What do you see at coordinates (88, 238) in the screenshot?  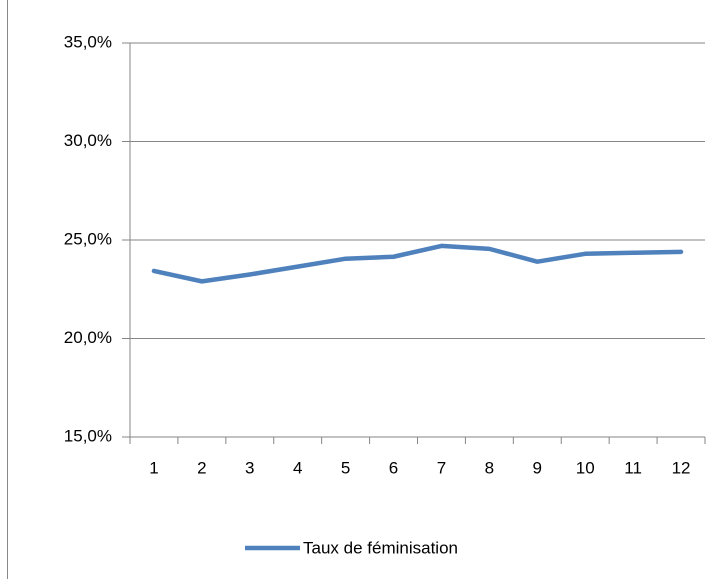 I see `y-tick-label: 25,0%` at bounding box center [88, 238].